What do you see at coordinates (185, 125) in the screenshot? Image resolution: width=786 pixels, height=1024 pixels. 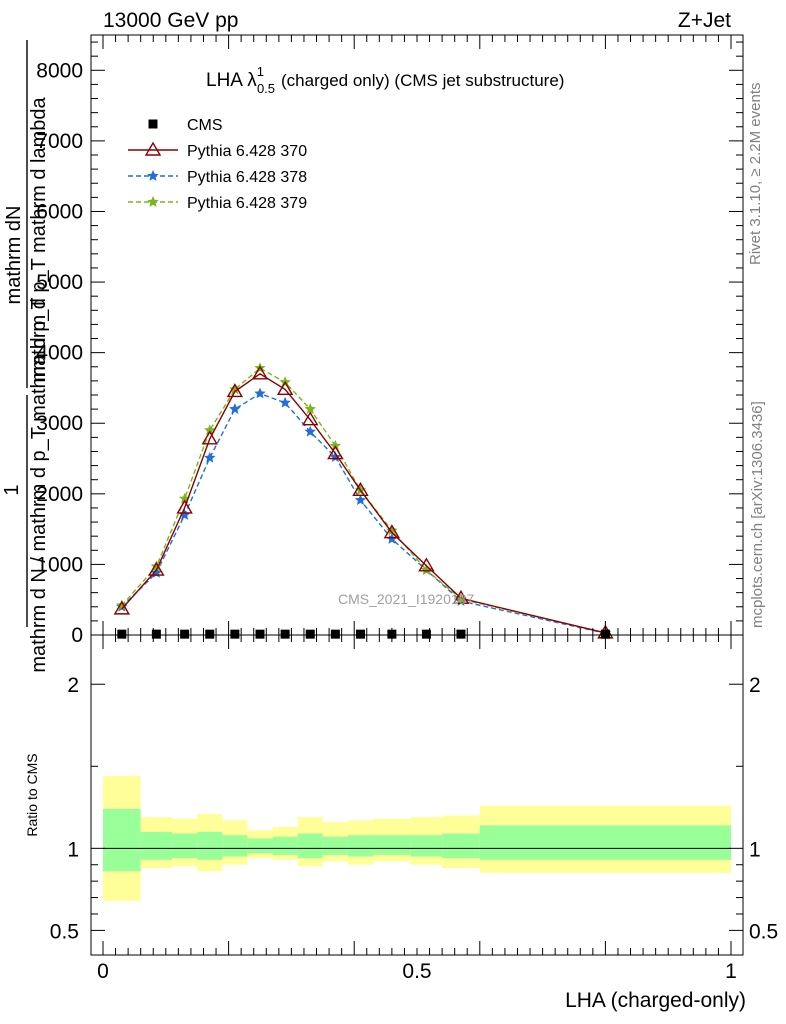 I see `legend-entry-0: CMS` at bounding box center [185, 125].